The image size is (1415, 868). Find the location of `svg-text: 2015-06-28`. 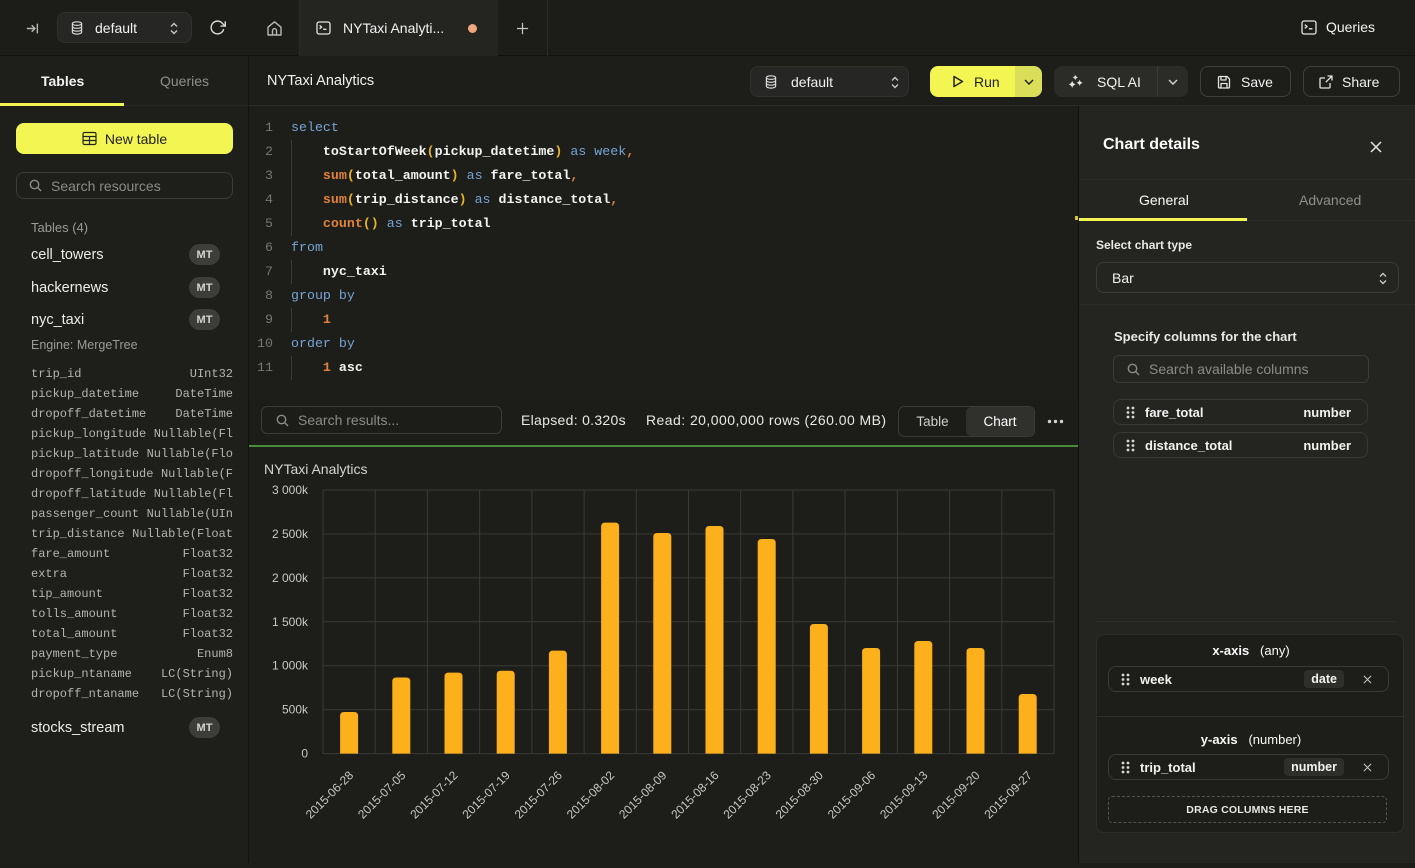

svg-text: 2015-06-28 is located at coordinates (330, 795).